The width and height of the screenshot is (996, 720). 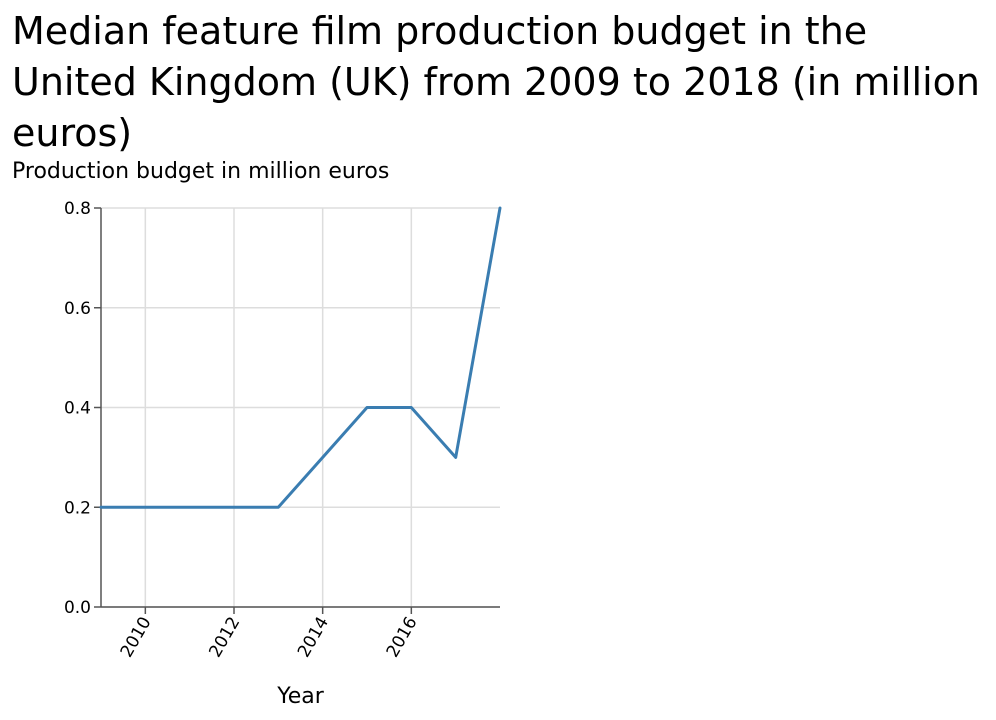 What do you see at coordinates (402, 637) in the screenshot?
I see `x-tick-label: 2016` at bounding box center [402, 637].